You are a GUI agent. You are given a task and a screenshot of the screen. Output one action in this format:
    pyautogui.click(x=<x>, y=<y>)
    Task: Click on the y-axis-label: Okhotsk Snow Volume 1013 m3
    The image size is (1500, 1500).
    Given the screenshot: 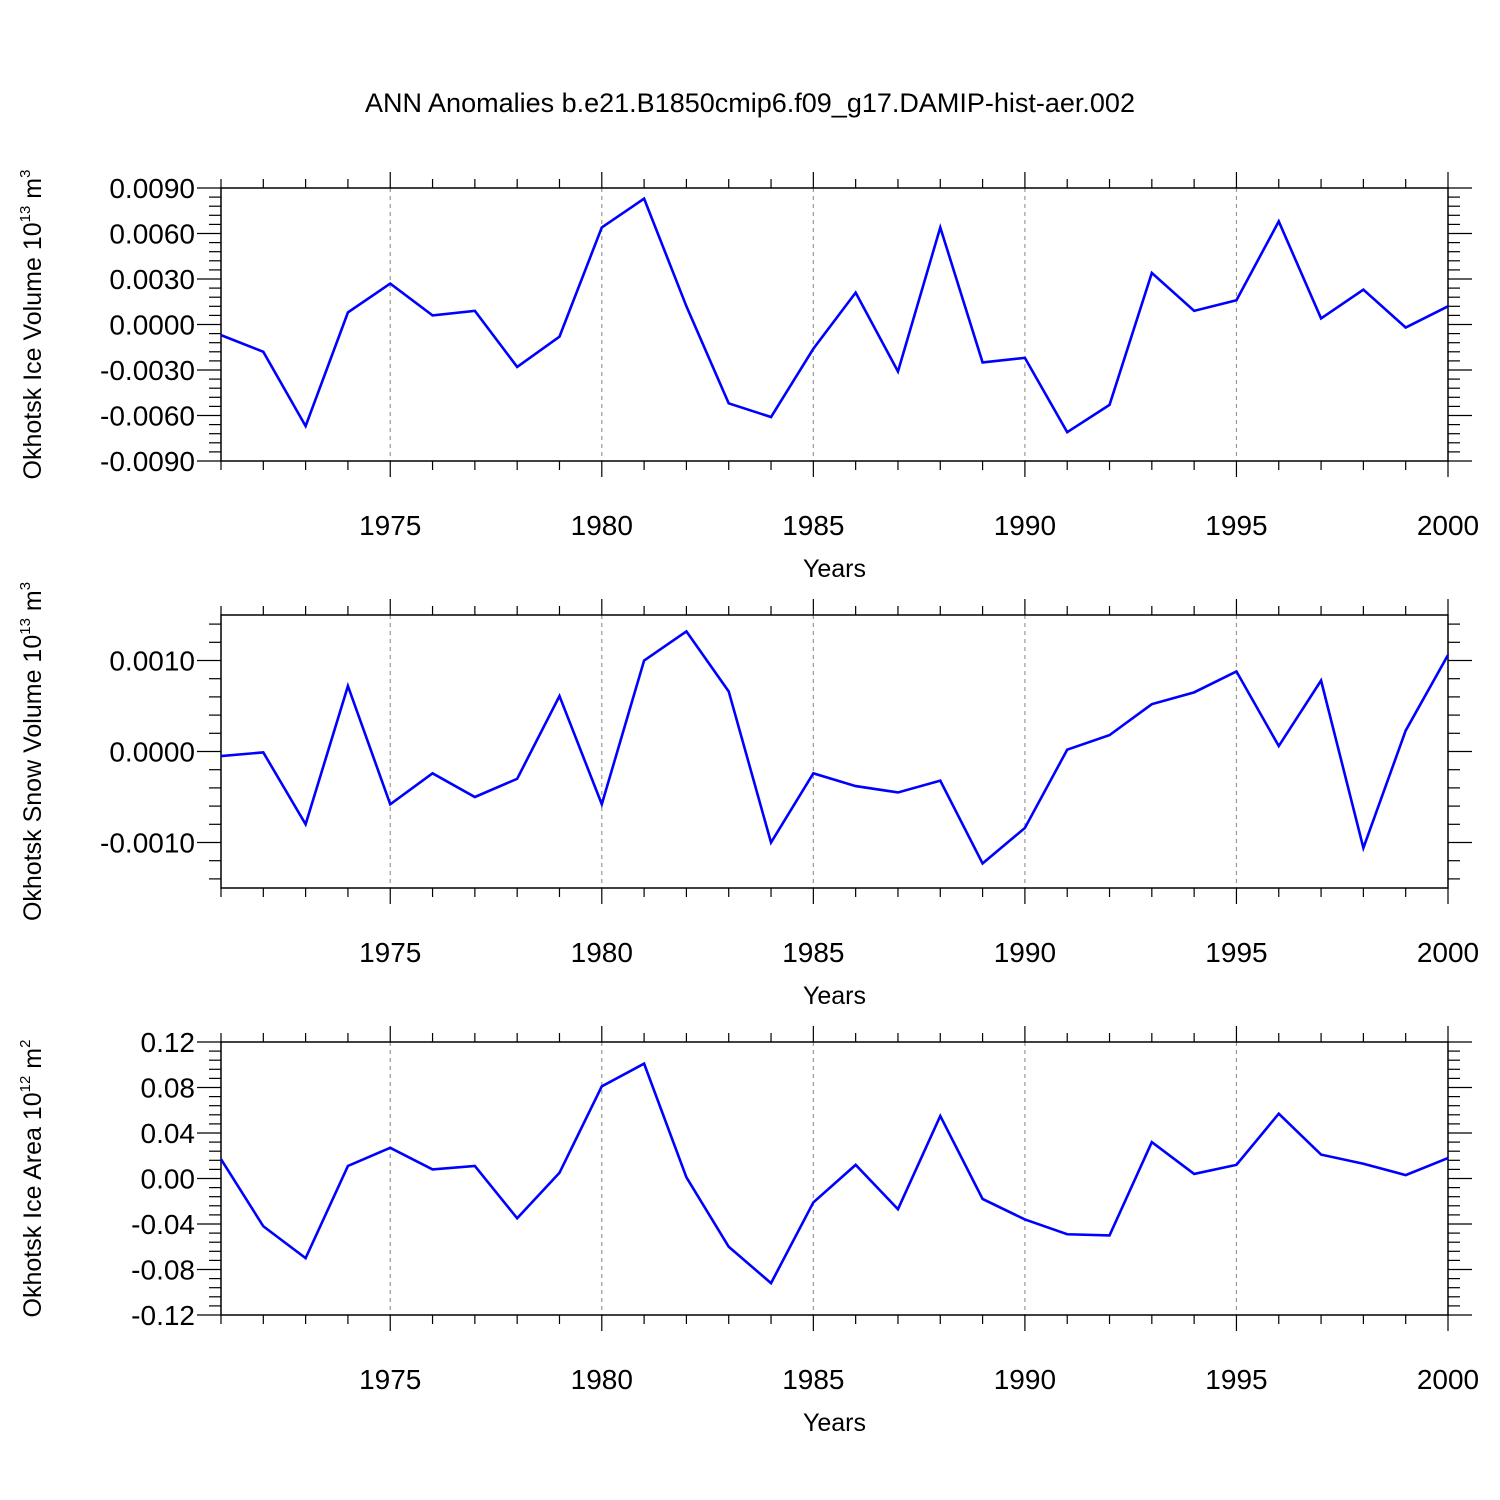 What is the action you would take?
    pyautogui.click(x=32, y=751)
    